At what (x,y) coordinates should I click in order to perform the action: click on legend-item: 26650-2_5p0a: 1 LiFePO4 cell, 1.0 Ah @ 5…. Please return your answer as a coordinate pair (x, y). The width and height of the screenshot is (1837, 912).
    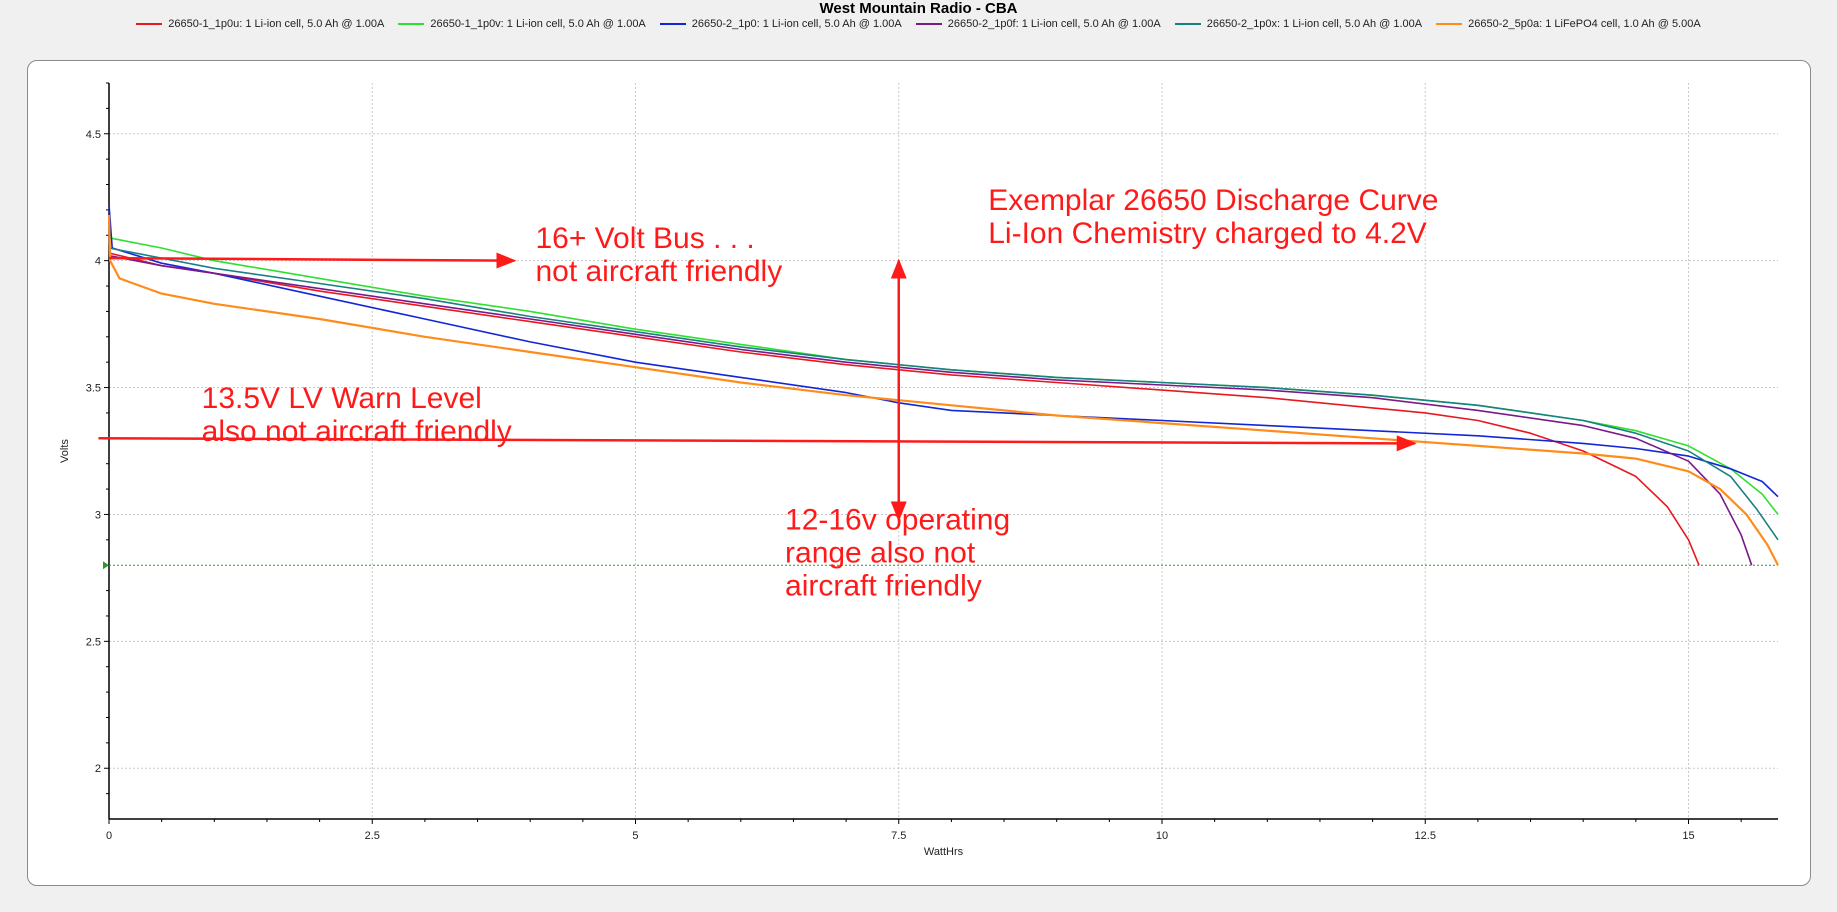
    Looking at the image, I should click on (1568, 24).